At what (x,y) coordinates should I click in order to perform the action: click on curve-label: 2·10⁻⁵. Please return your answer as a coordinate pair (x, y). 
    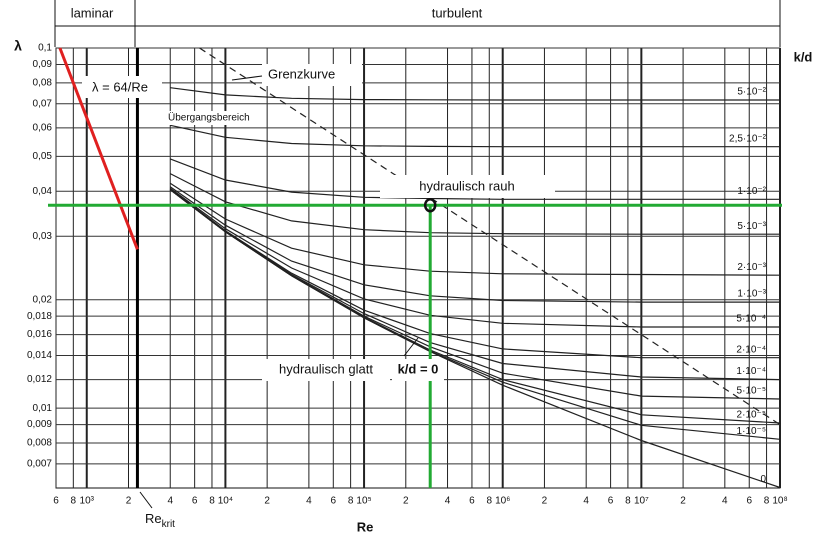
    Looking at the image, I should click on (751, 415).